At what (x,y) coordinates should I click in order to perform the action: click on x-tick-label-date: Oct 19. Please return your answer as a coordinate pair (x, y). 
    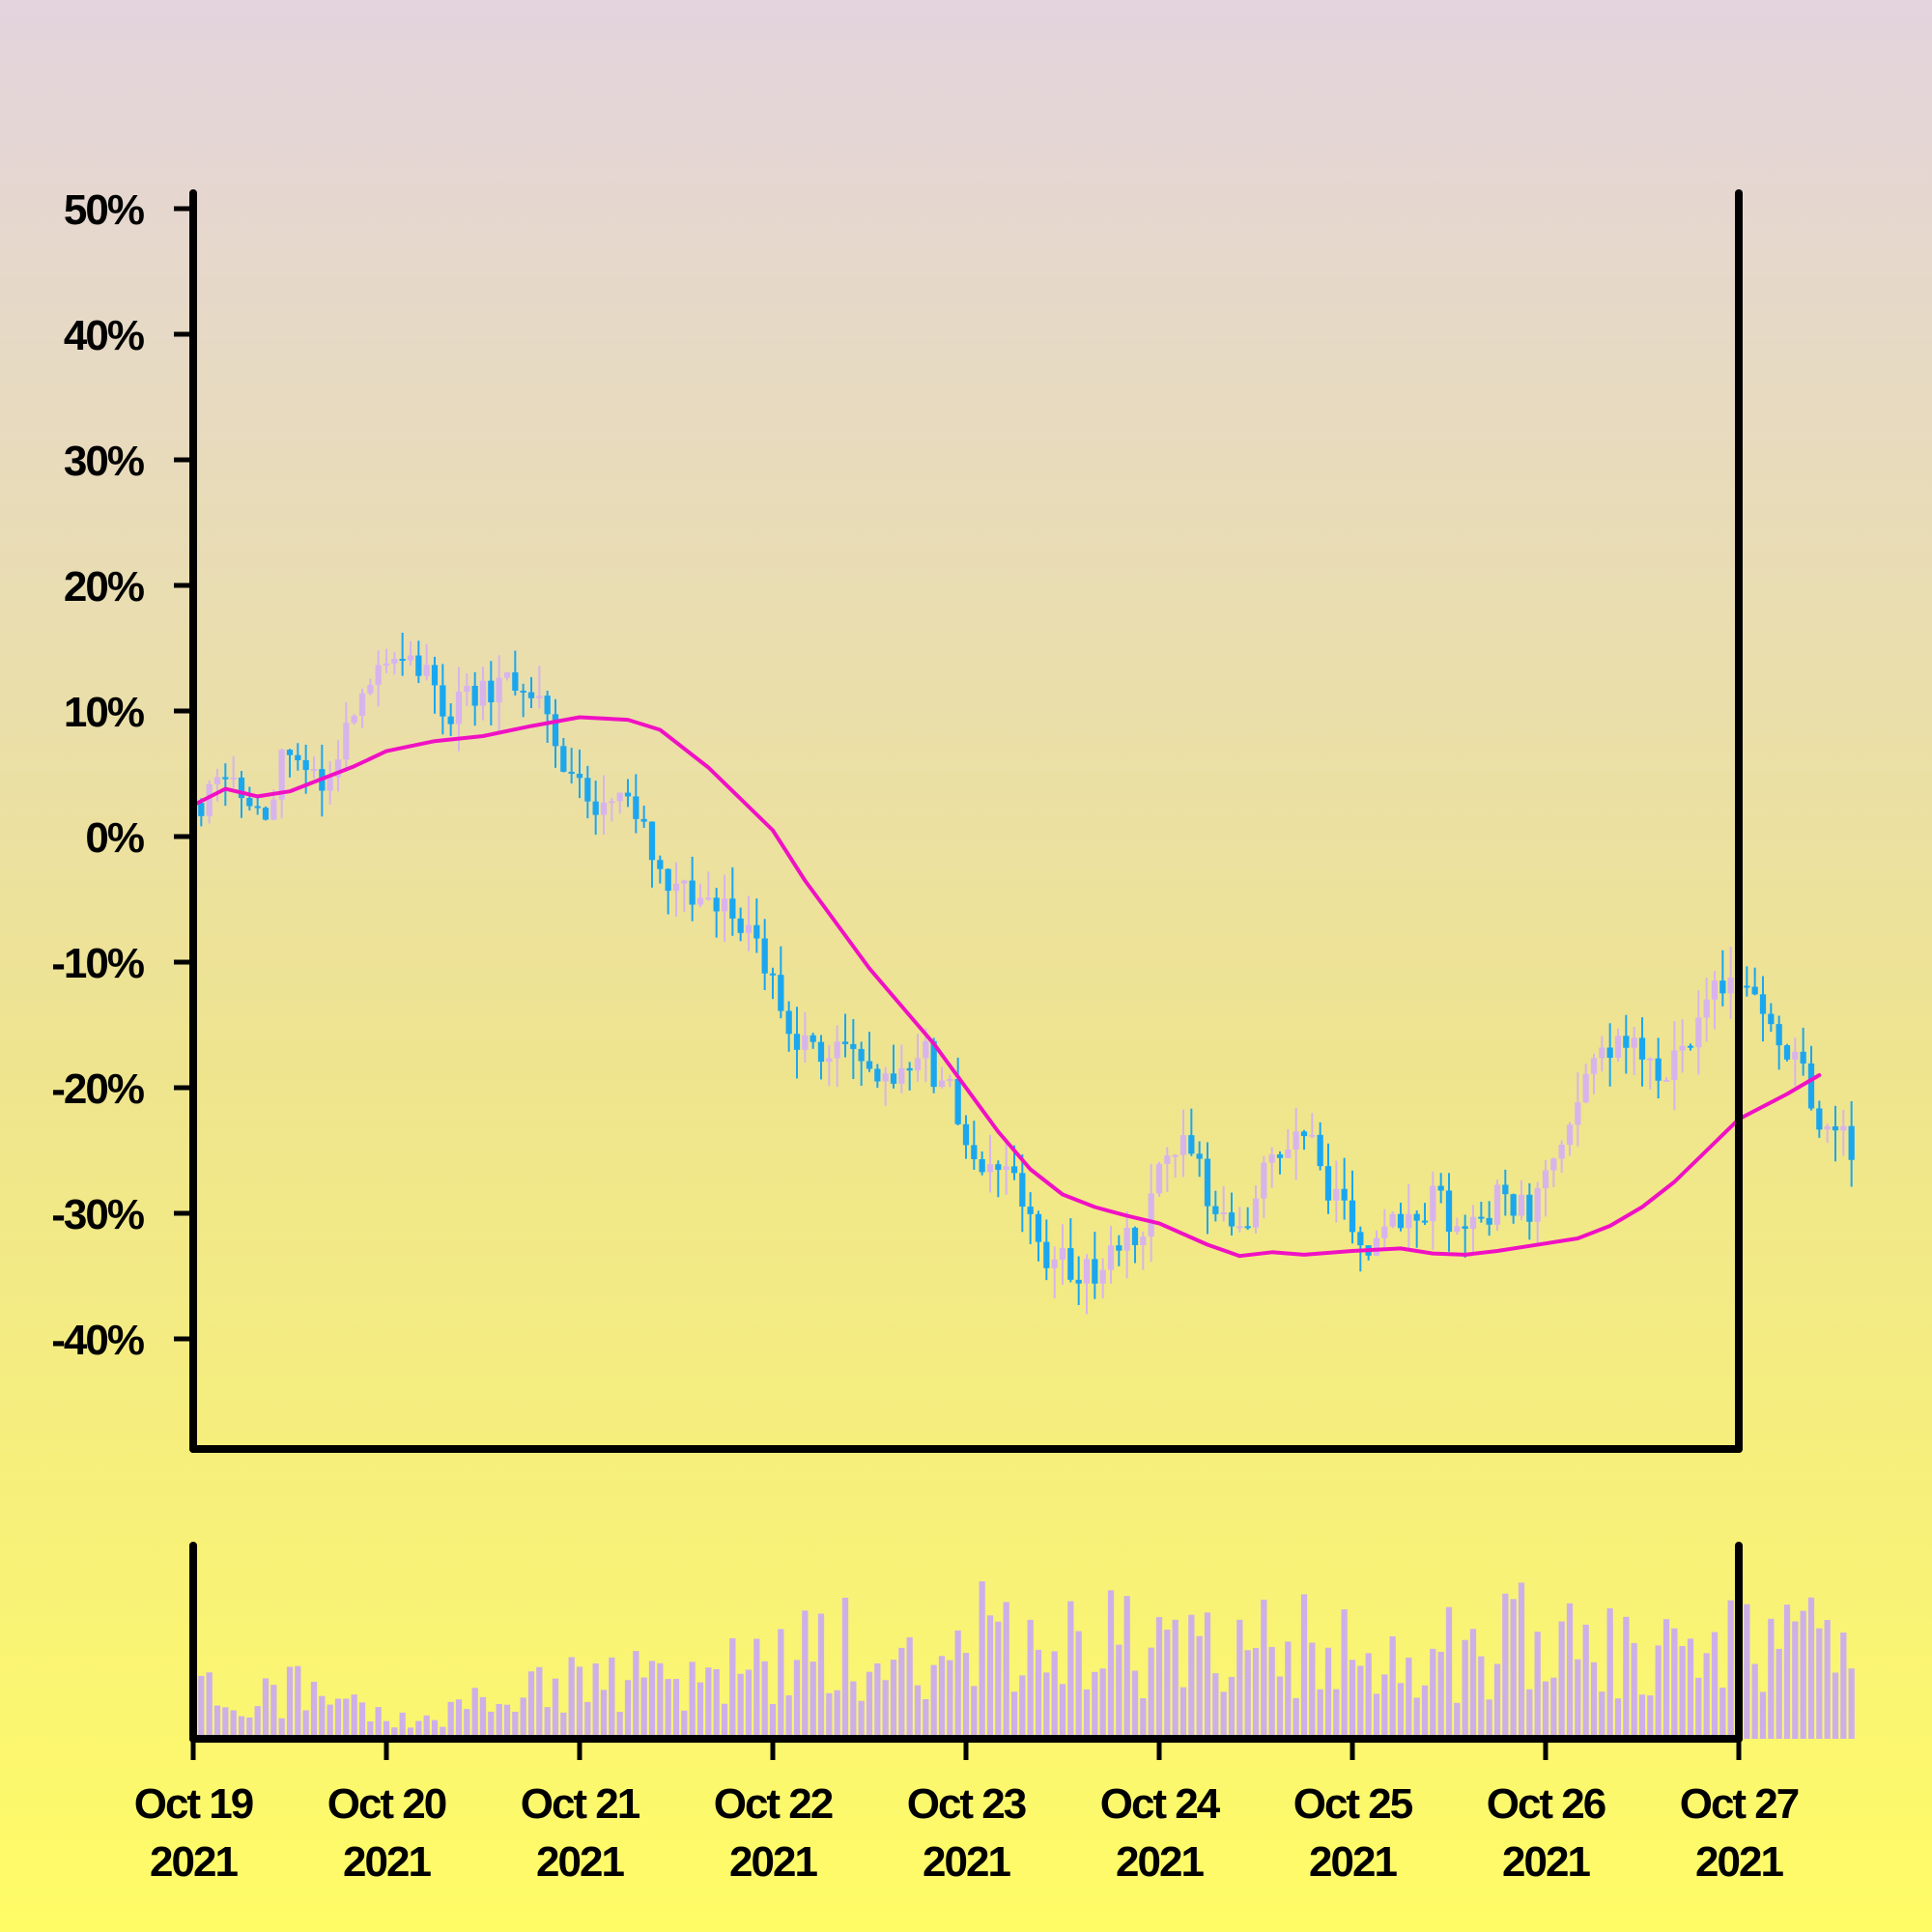
    Looking at the image, I should click on (193, 1804).